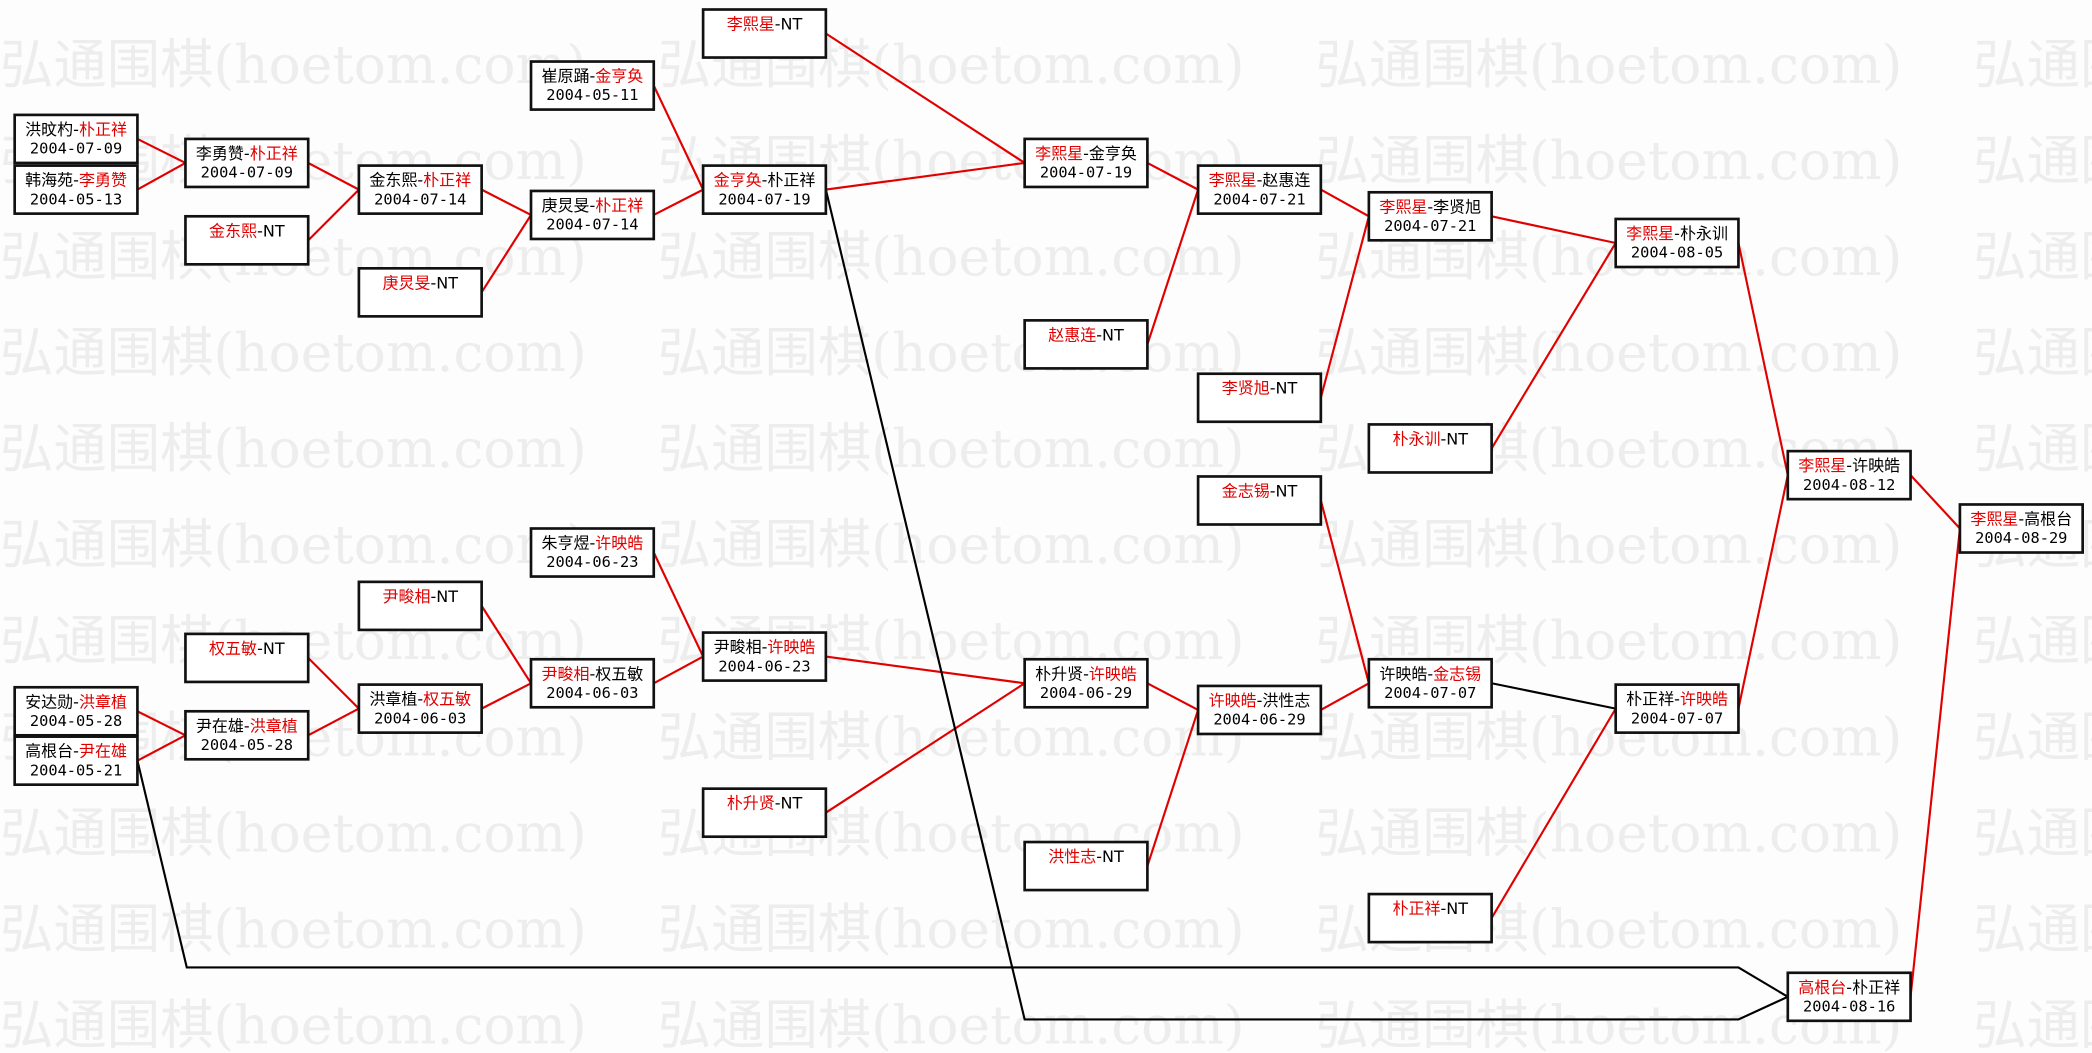 Image resolution: width=2092 pixels, height=1053 pixels. What do you see at coordinates (76, 751) in the screenshot?
I see `match-players: 高根台-尹在雄` at bounding box center [76, 751].